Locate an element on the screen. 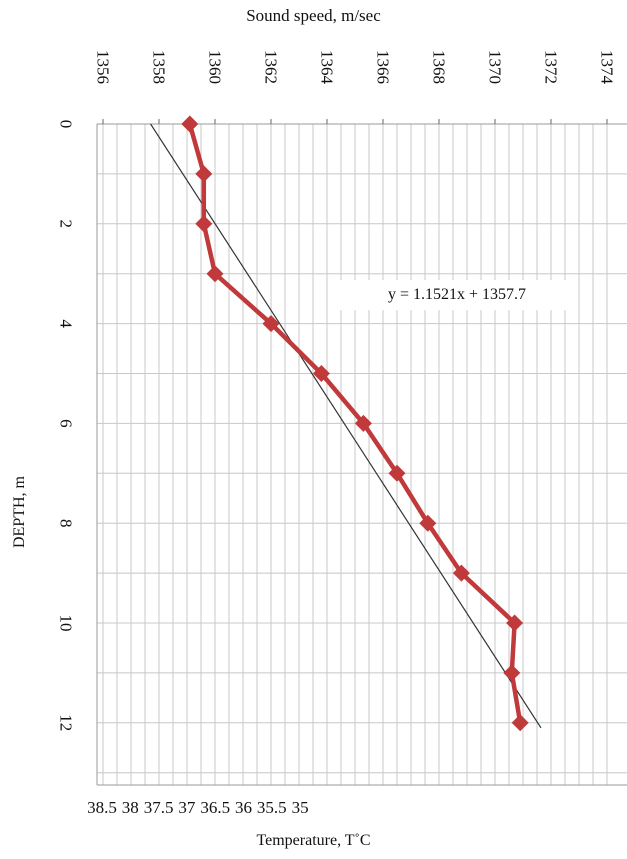 This screenshot has width=627, height=859. bottom-tick-label: 36 is located at coordinates (243, 807).